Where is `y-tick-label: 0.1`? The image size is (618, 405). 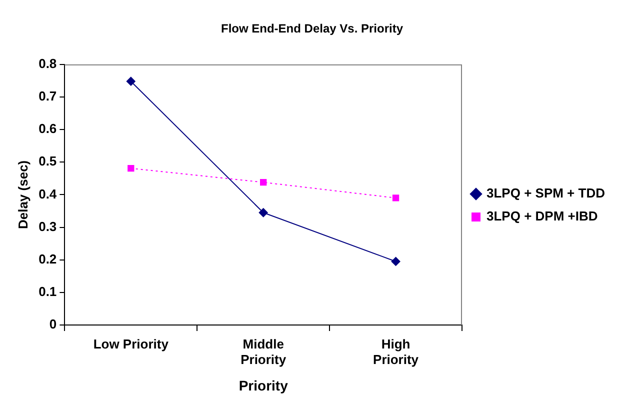
y-tick-label: 0.1 is located at coordinates (47, 292).